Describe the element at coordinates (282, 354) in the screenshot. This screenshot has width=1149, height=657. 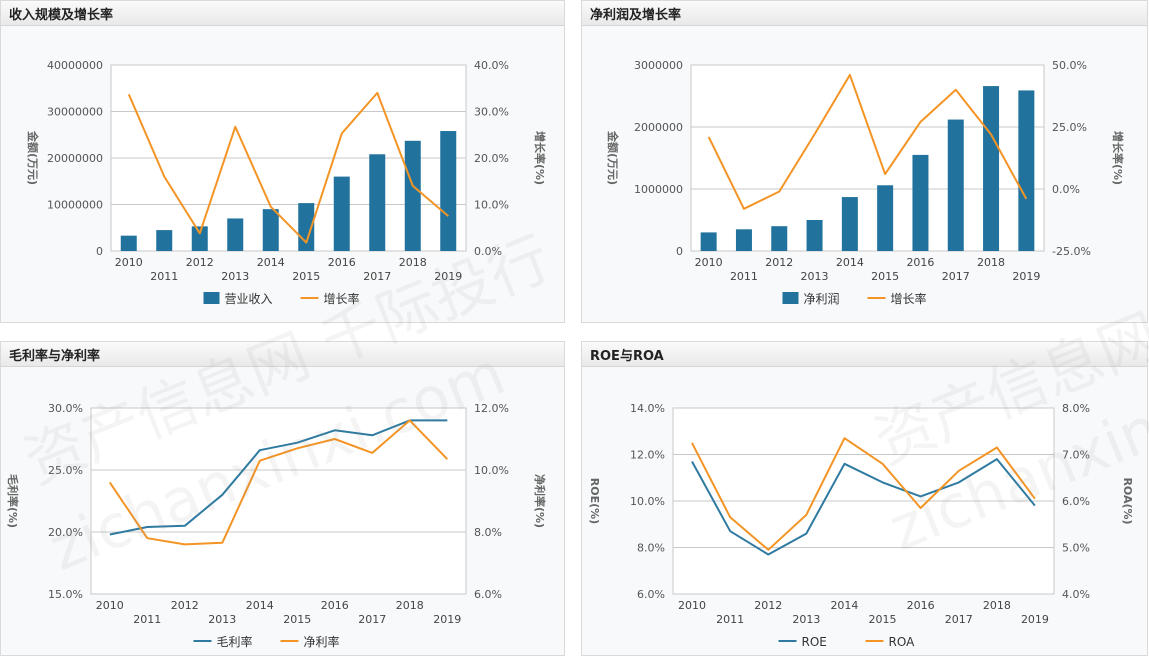
I see `panel-header: 毛利率与净利率` at that location.